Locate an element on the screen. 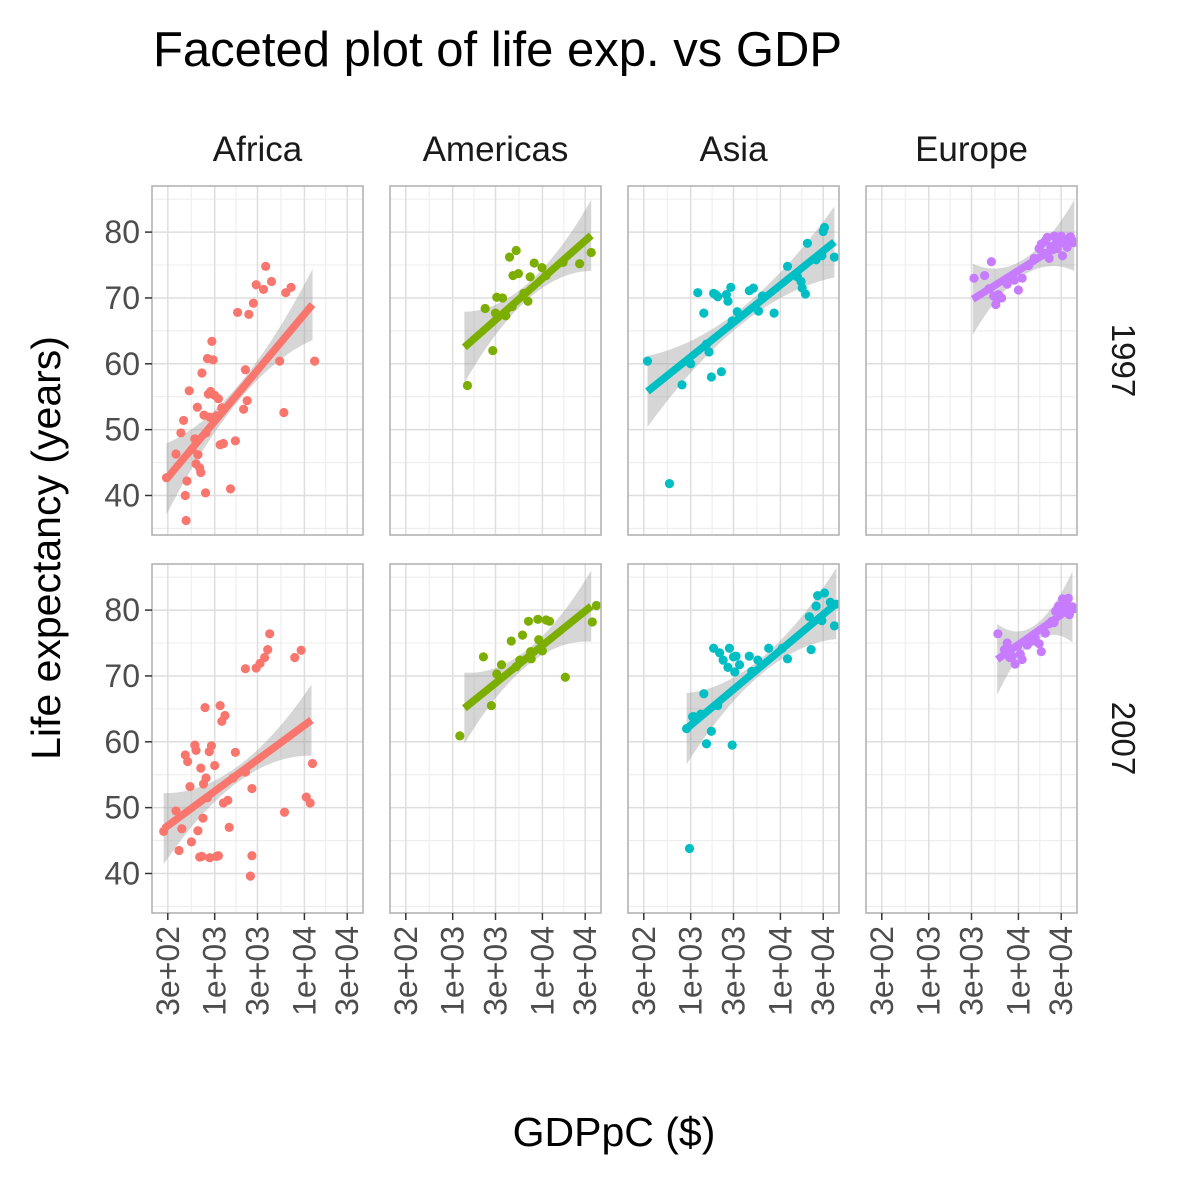 The image size is (1181, 1181). x-tick-label: 1e+03 is located at coordinates (691, 971).